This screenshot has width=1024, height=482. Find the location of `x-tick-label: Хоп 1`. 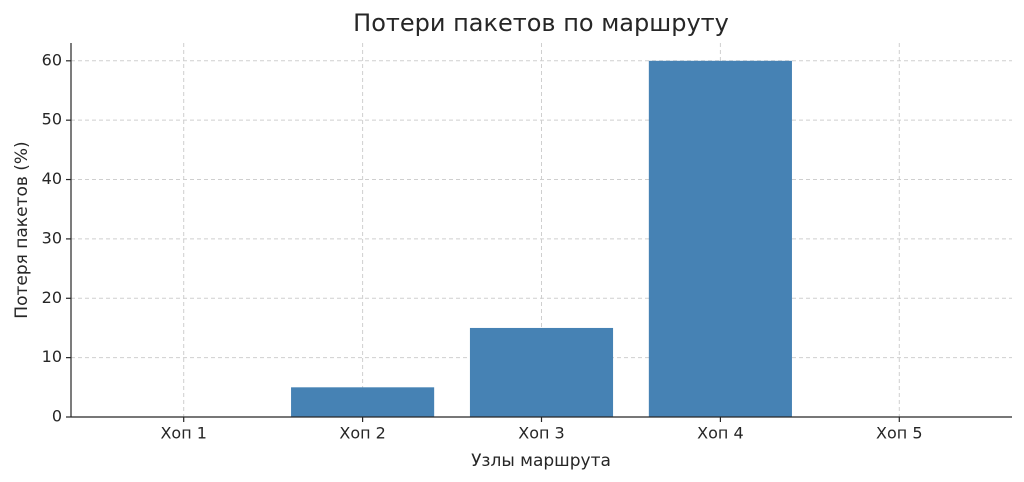

x-tick-label: Хоп 1 is located at coordinates (183, 433).